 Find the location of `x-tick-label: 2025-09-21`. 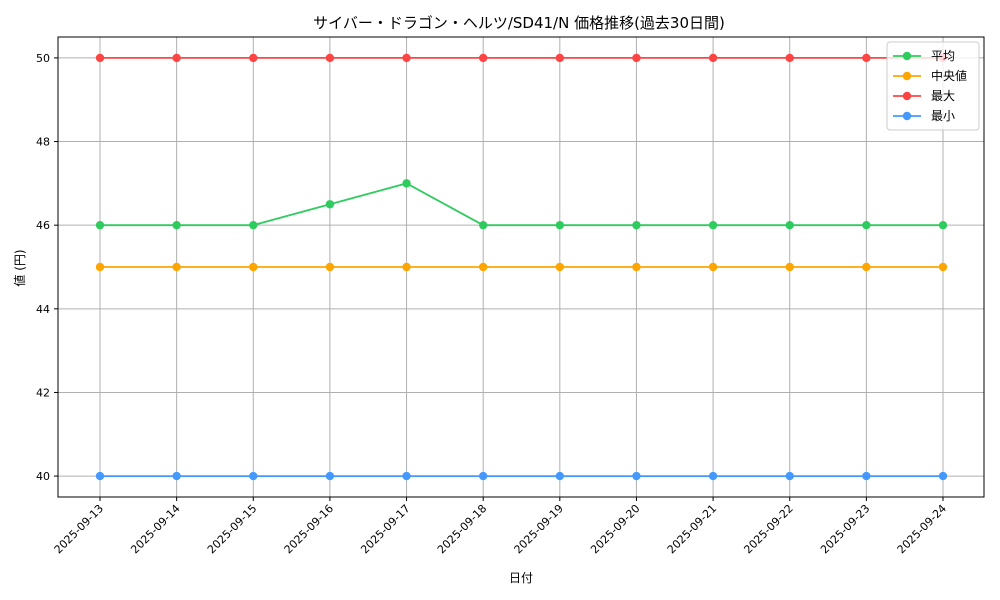

x-tick-label: 2025-09-21 is located at coordinates (692, 529).